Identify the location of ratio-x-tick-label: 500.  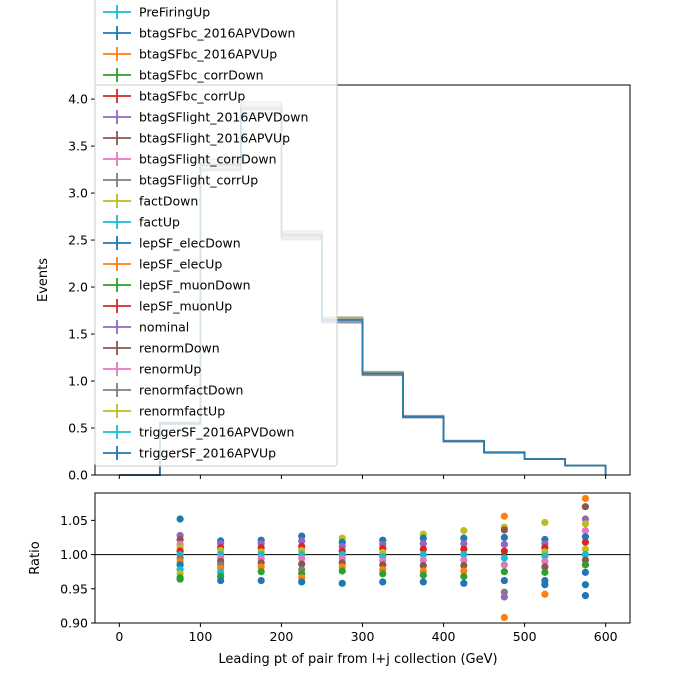
(525, 636).